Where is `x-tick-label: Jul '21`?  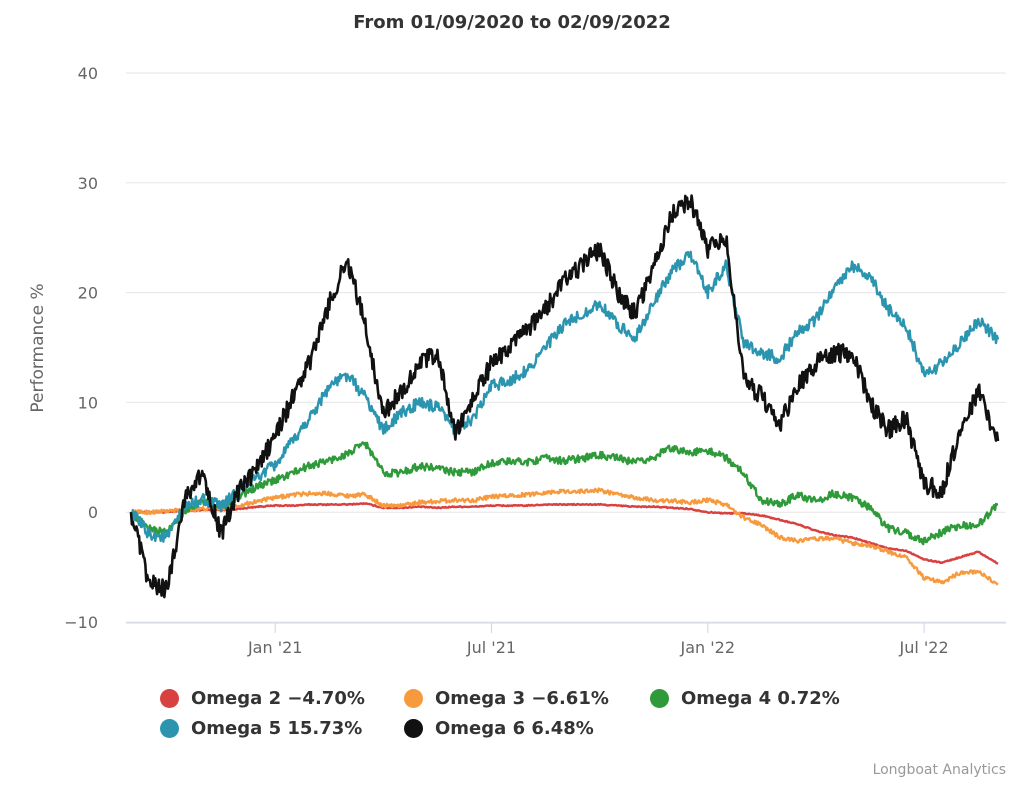
x-tick-label: Jul '21 is located at coordinates (491, 647).